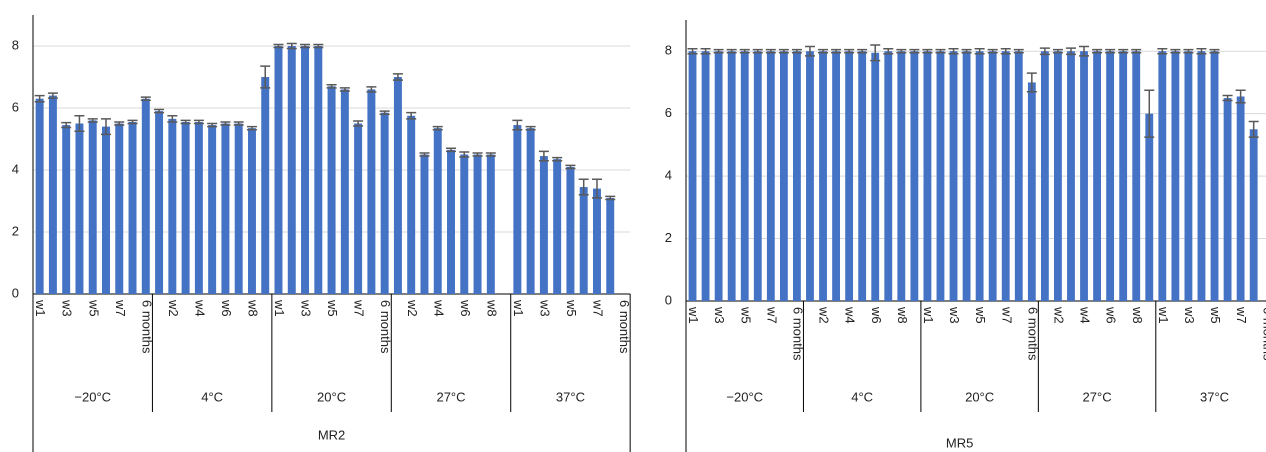  Describe the element at coordinates (226, 308) in the screenshot. I see `x-tick-label: w6` at that location.